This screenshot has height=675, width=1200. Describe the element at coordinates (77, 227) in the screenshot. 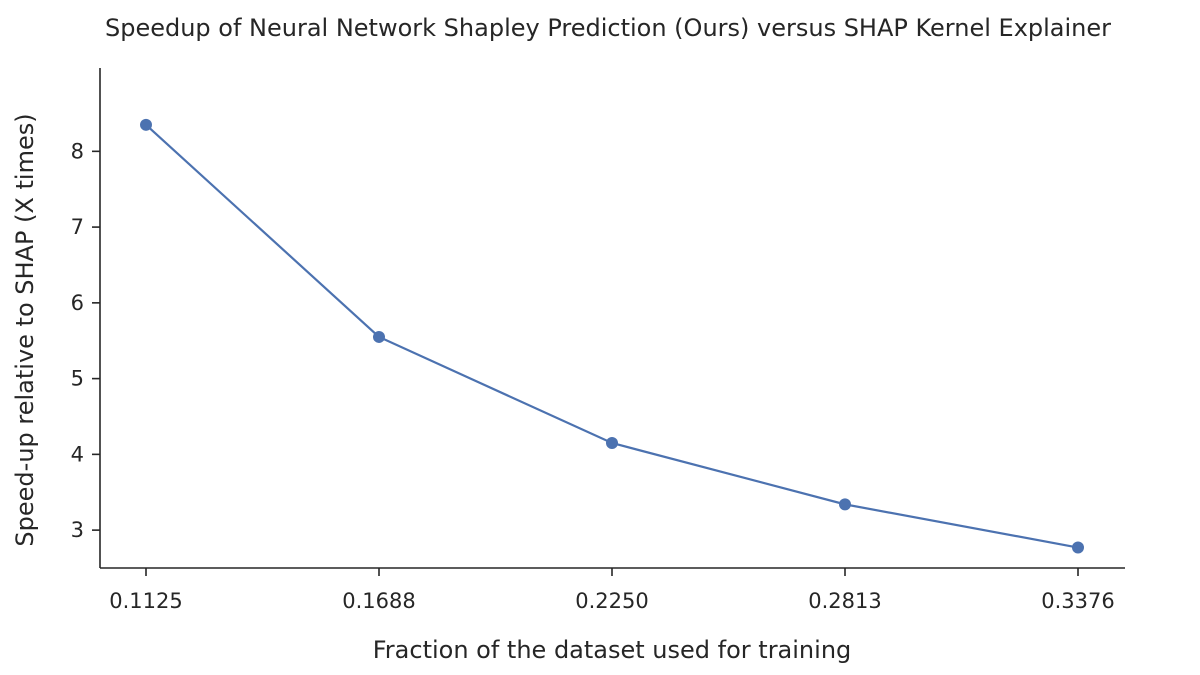

I see `y-tick-label: 7` at that location.